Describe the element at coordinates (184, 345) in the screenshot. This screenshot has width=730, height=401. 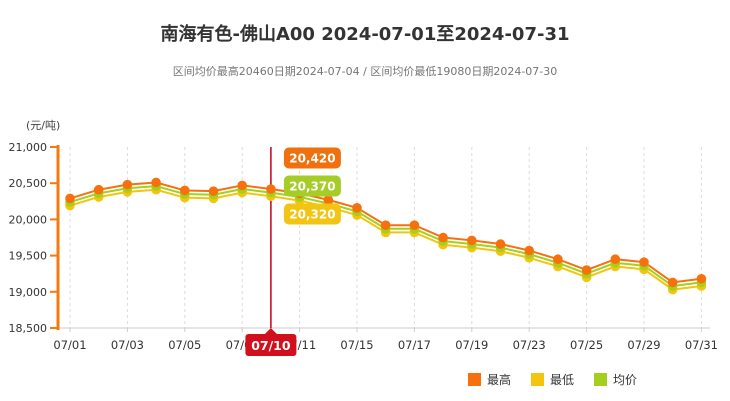
I see `x-tick-label: 07/05` at that location.